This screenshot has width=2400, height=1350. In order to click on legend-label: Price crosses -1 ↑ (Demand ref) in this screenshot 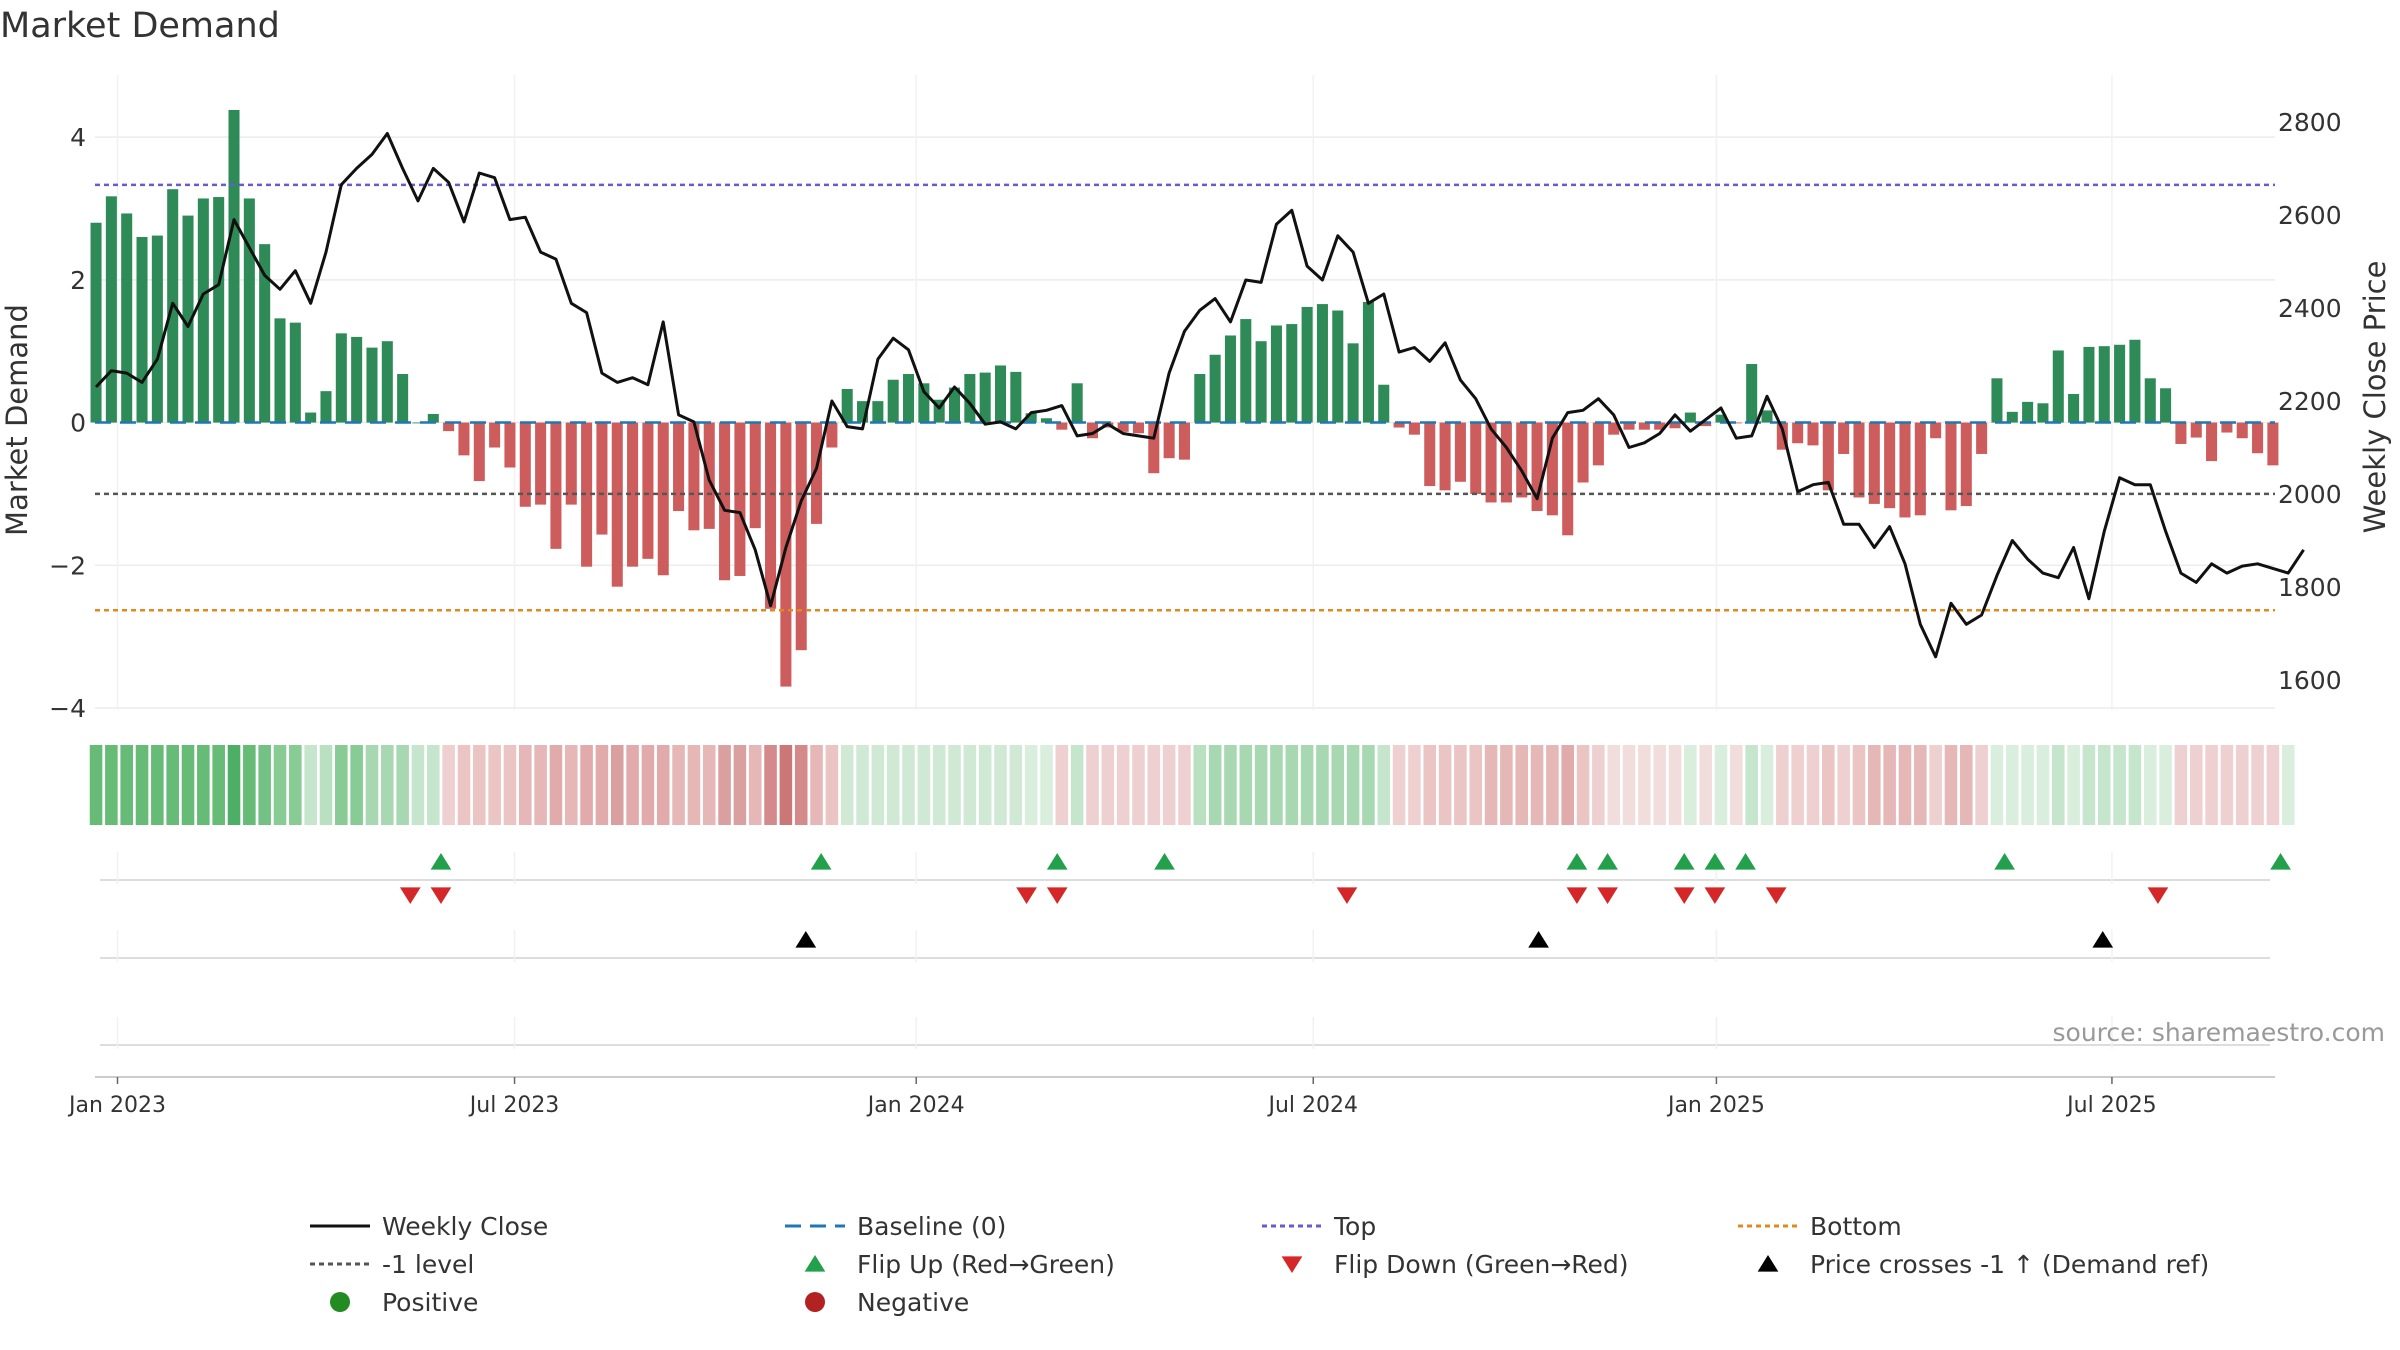, I will do `click(2009, 1264)`.